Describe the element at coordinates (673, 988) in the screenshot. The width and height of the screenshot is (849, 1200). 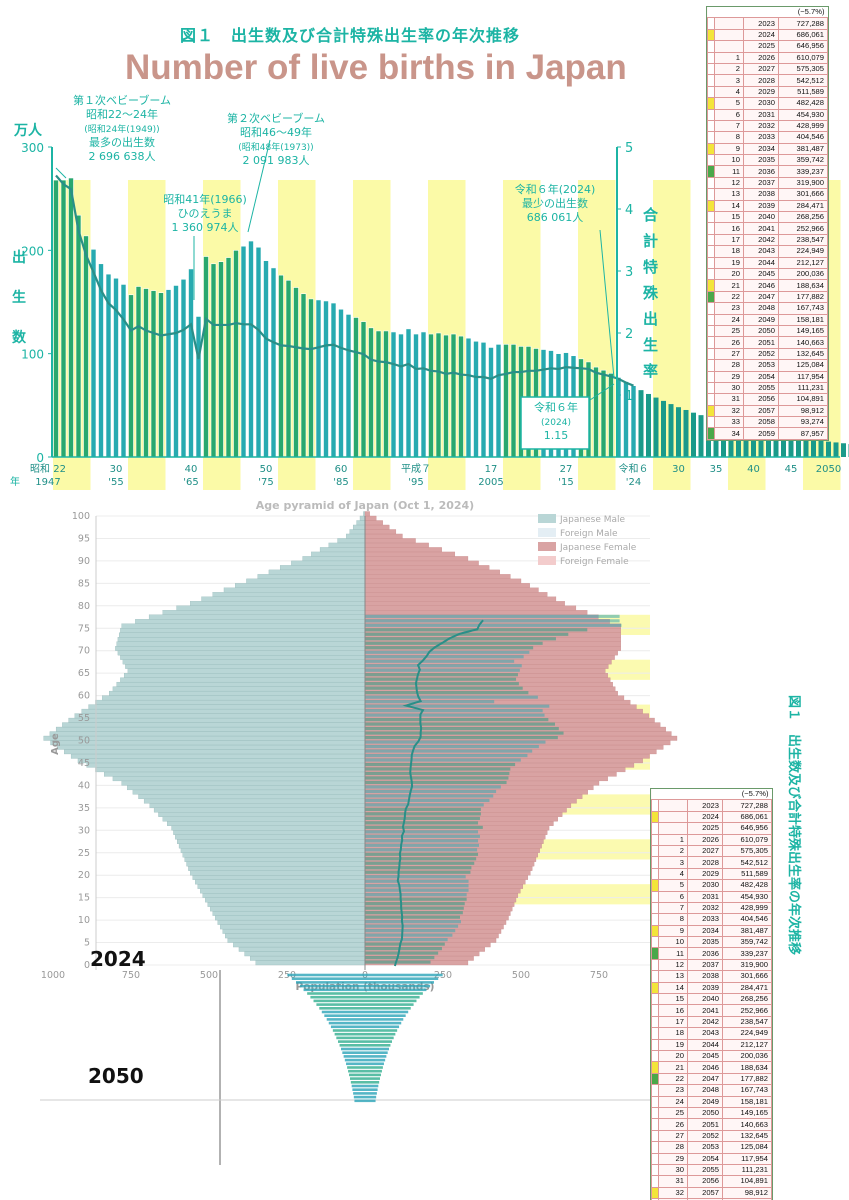
I see `table-cell-n: 14` at that location.